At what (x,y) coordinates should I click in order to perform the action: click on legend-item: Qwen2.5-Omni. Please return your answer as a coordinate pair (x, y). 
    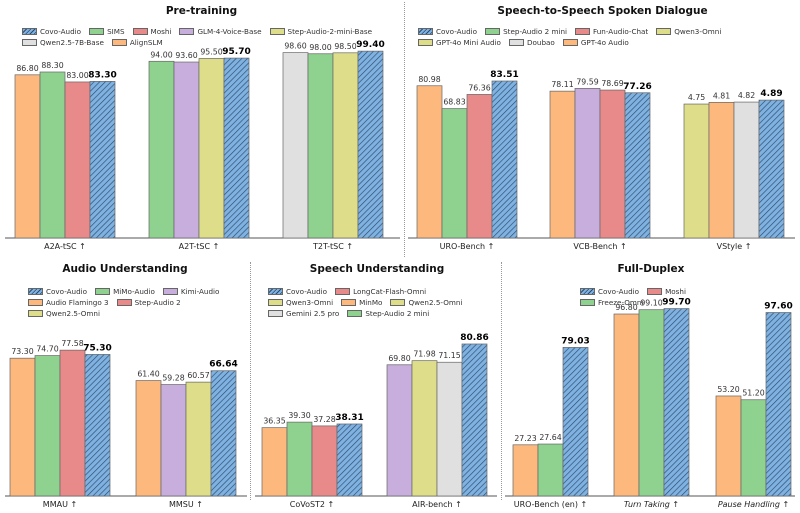
    Looking at the image, I should click on (426, 302).